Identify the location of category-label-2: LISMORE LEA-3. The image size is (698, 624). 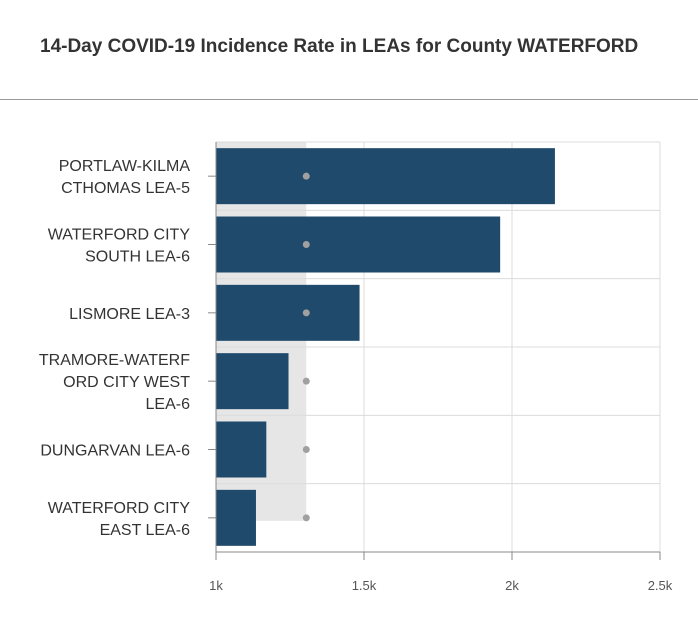
(129, 314).